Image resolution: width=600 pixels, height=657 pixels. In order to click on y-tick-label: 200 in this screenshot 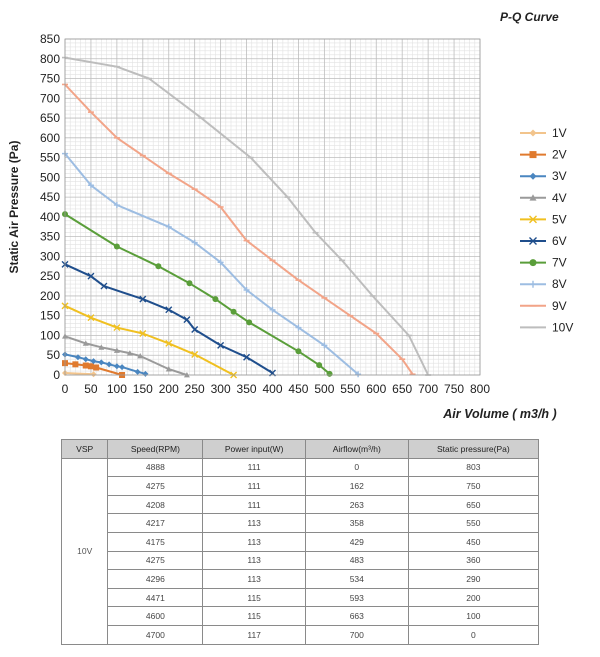, I will do `click(50, 296)`.